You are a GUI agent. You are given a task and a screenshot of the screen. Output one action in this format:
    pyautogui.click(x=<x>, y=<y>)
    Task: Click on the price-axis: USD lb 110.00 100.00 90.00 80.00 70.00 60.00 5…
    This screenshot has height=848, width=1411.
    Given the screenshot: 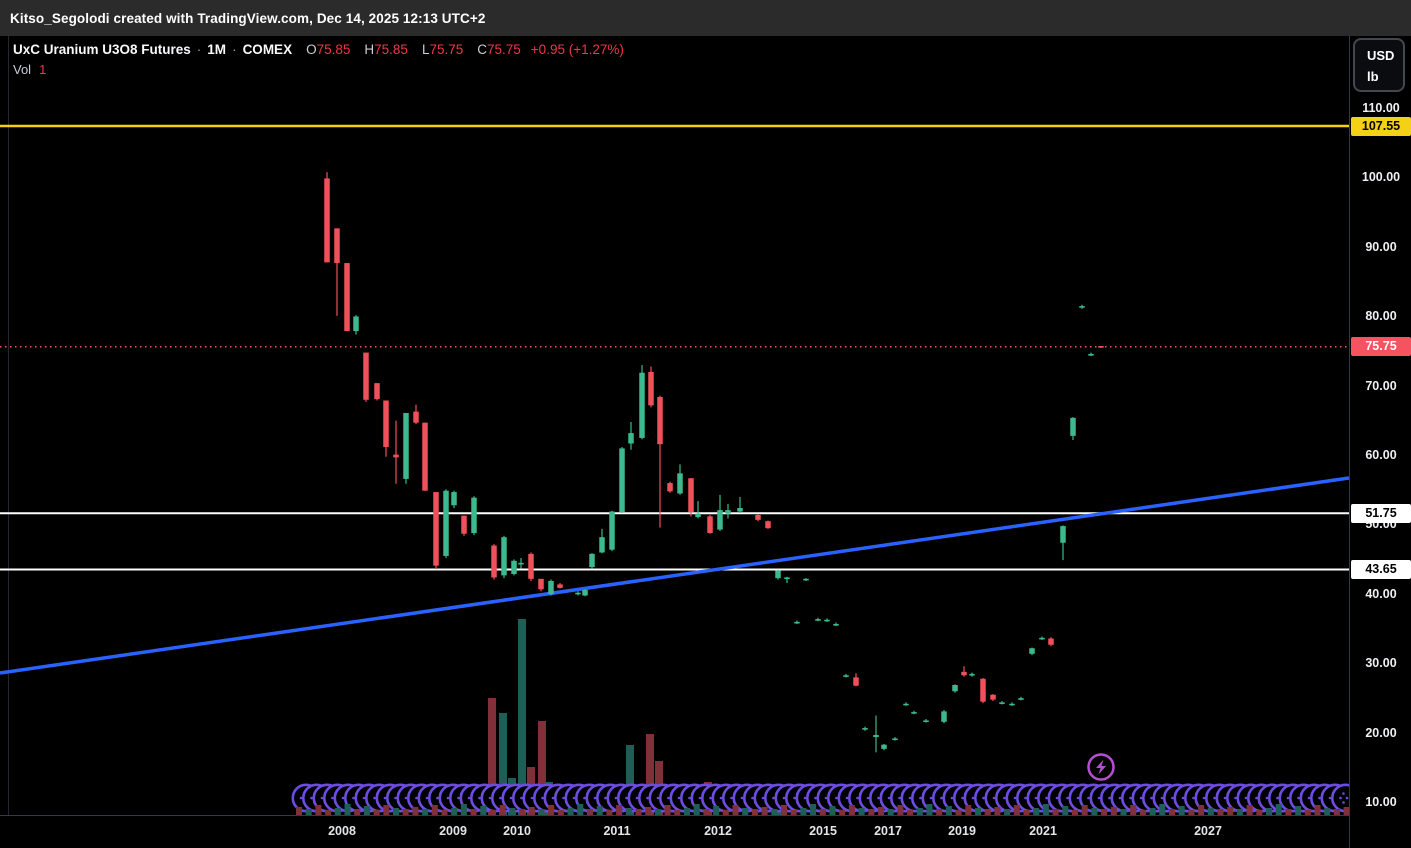 What is the action you would take?
    pyautogui.click(x=1380, y=442)
    